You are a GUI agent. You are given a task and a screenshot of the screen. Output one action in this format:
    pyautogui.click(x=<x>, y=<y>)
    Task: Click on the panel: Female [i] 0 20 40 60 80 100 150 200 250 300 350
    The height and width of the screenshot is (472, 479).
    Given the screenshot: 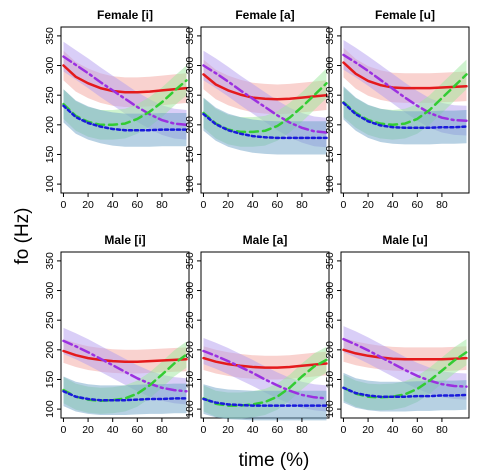 What is the action you would take?
    pyautogui.click(x=117, y=109)
    